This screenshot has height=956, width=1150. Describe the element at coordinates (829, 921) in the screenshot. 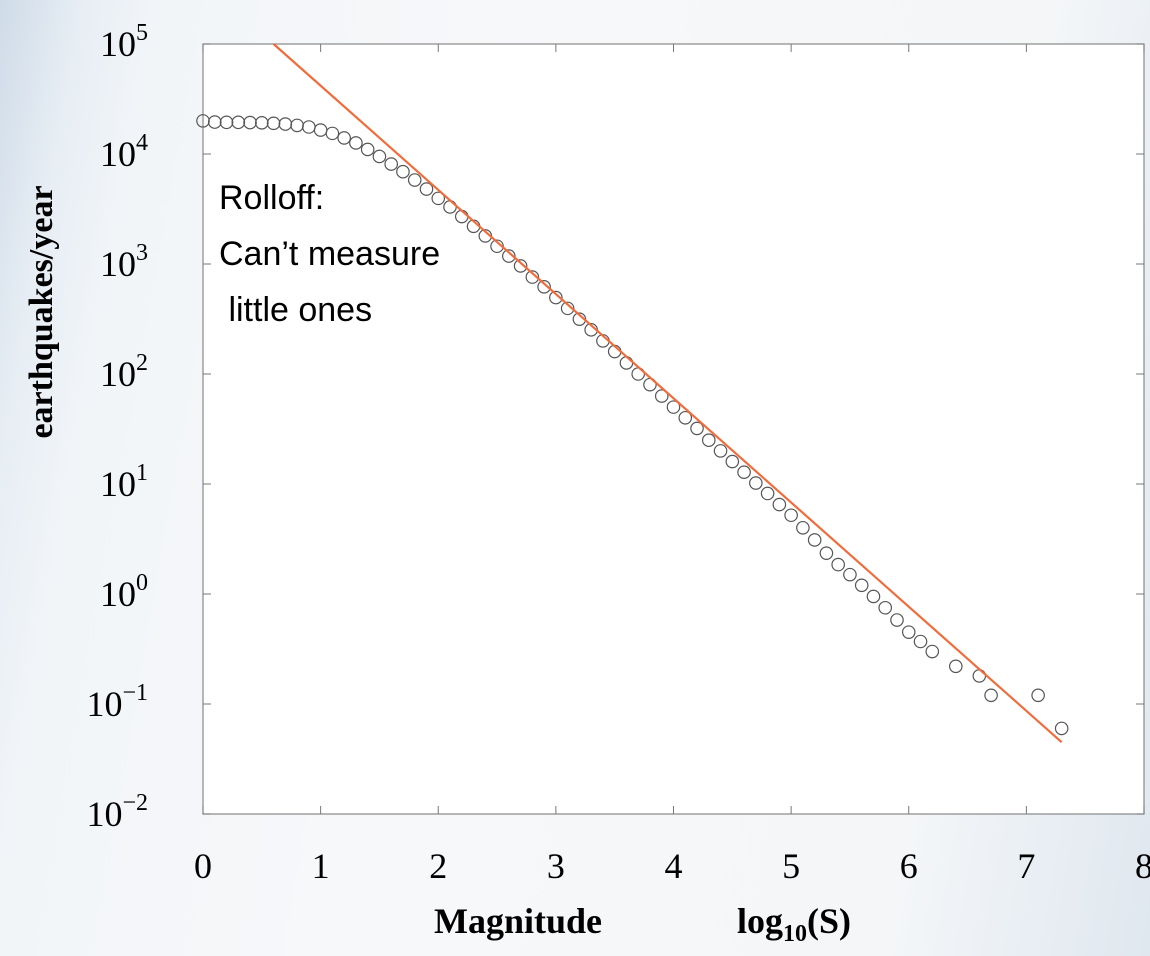

I see `x-axis-formula-suffix: (S)` at that location.